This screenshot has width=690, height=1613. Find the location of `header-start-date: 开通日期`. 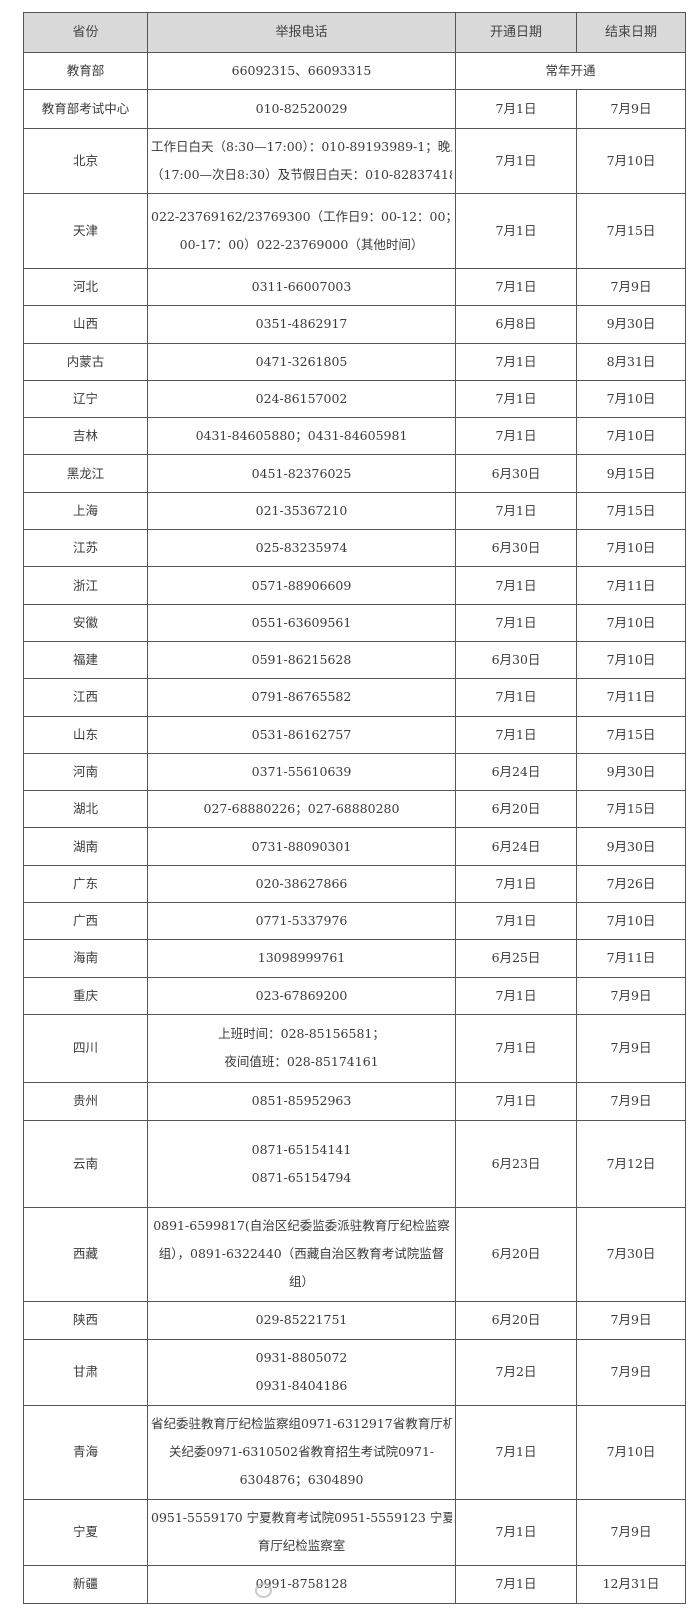

header-start-date: 开通日期 is located at coordinates (516, 32).